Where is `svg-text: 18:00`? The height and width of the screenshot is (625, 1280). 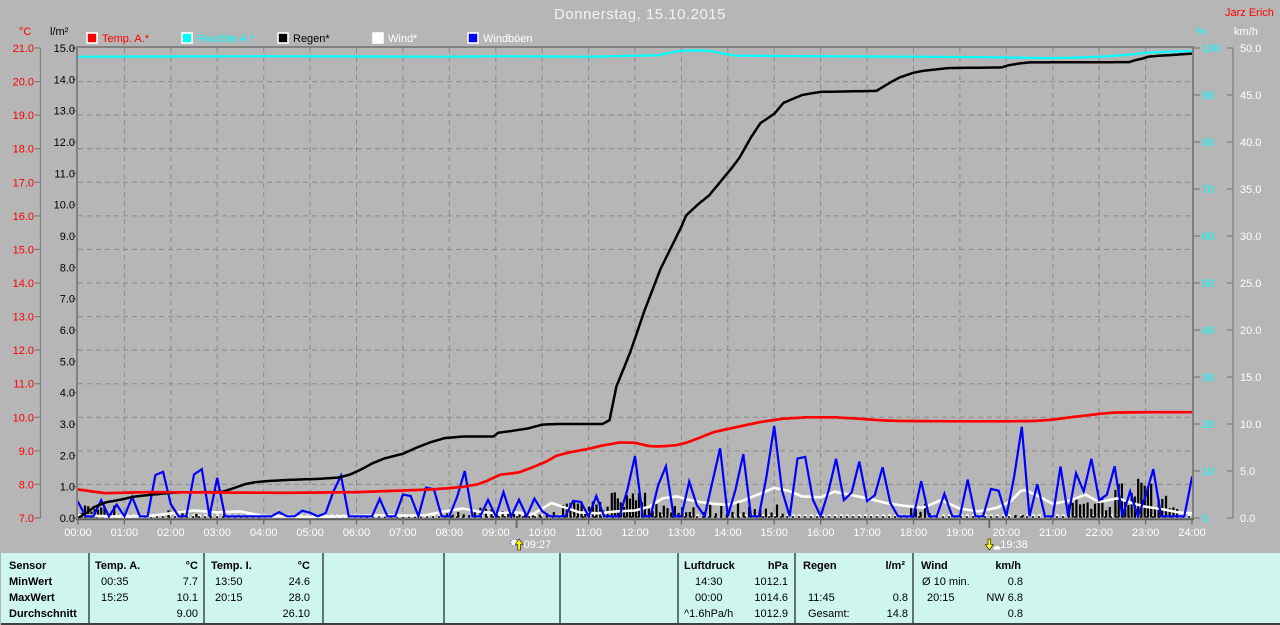 svg-text: 18:00 is located at coordinates (914, 533).